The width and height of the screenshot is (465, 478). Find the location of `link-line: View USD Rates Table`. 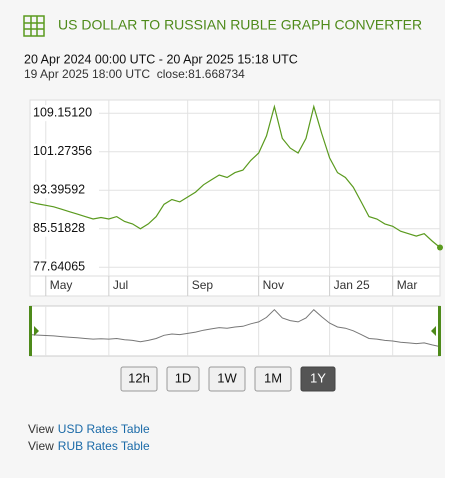

link-line: View USD Rates Table is located at coordinates (89, 429).